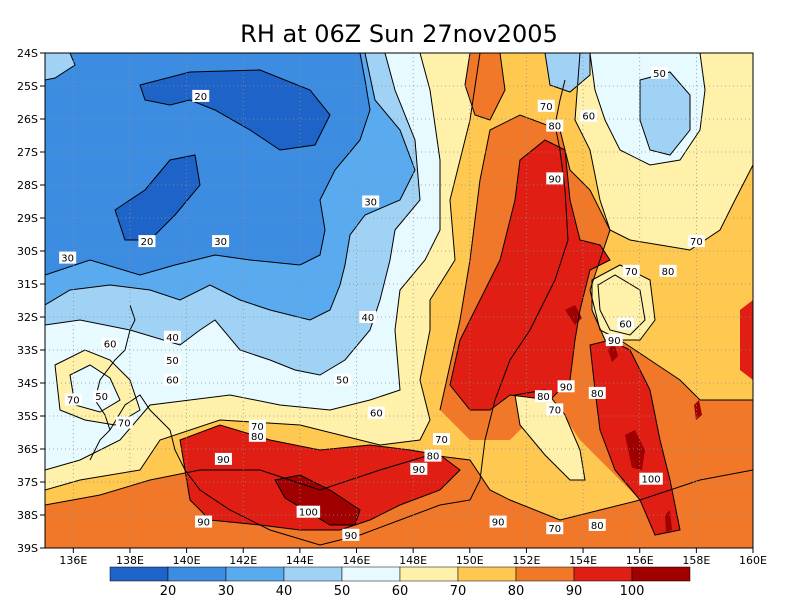 The height and width of the screenshot is (600, 800). Describe the element at coordinates (665, 113) in the screenshot. I see `field-40-50-east2` at that location.